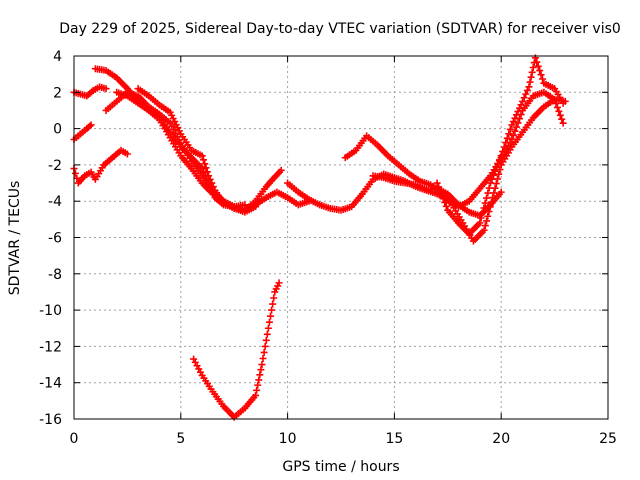  I want to click on y-tick-label: -2, so click(55, 166).